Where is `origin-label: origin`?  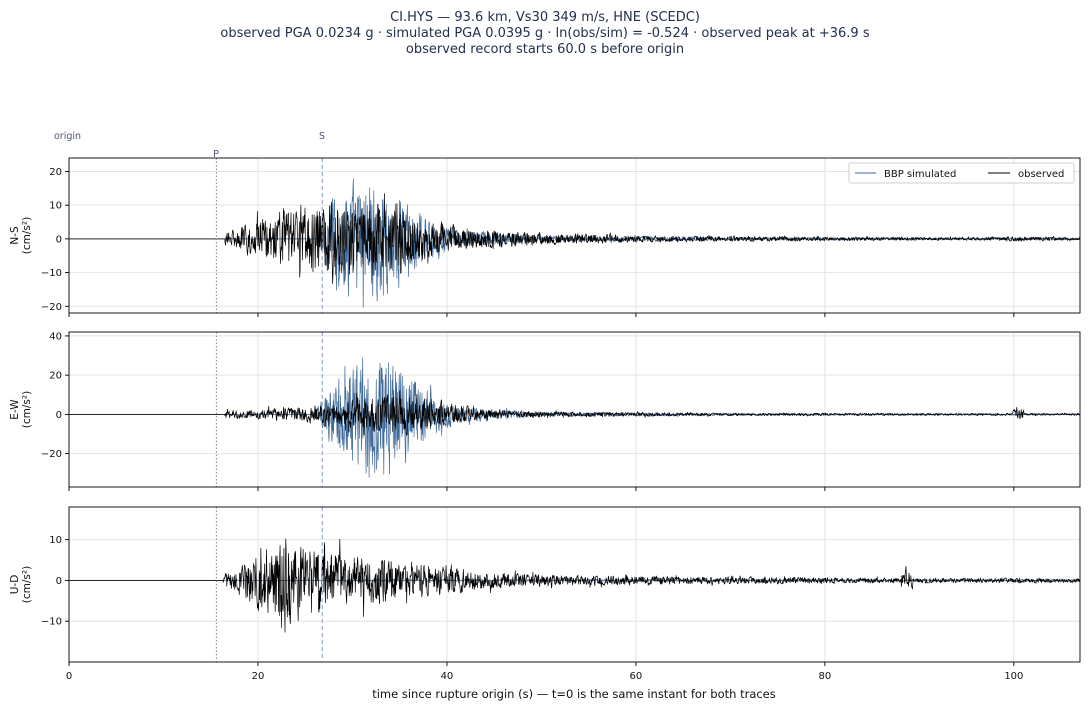
origin-label: origin is located at coordinates (67, 136).